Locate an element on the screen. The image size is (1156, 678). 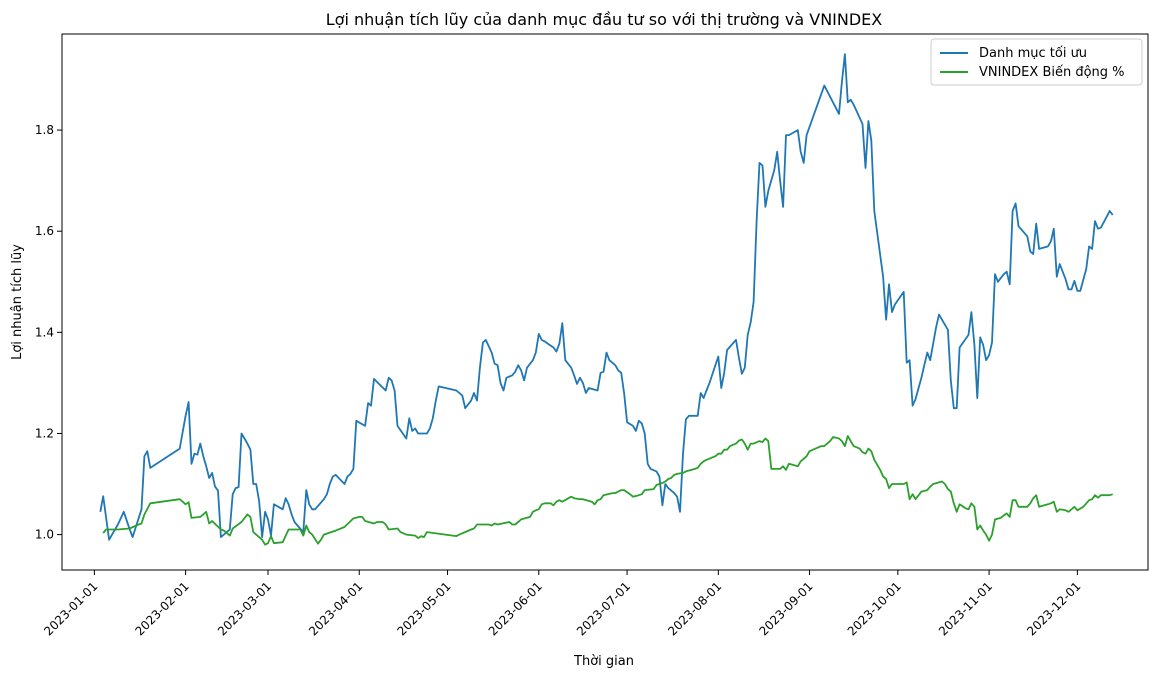
y-axis: 1.0 1.2 1.4 1.6 1.8 is located at coordinates (48, 332).